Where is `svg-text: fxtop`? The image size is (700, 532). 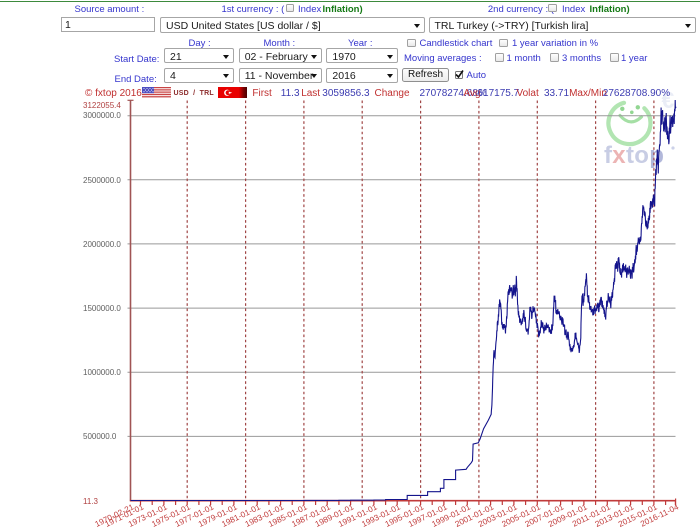
svg-text: fxtop is located at coordinates (634, 155).